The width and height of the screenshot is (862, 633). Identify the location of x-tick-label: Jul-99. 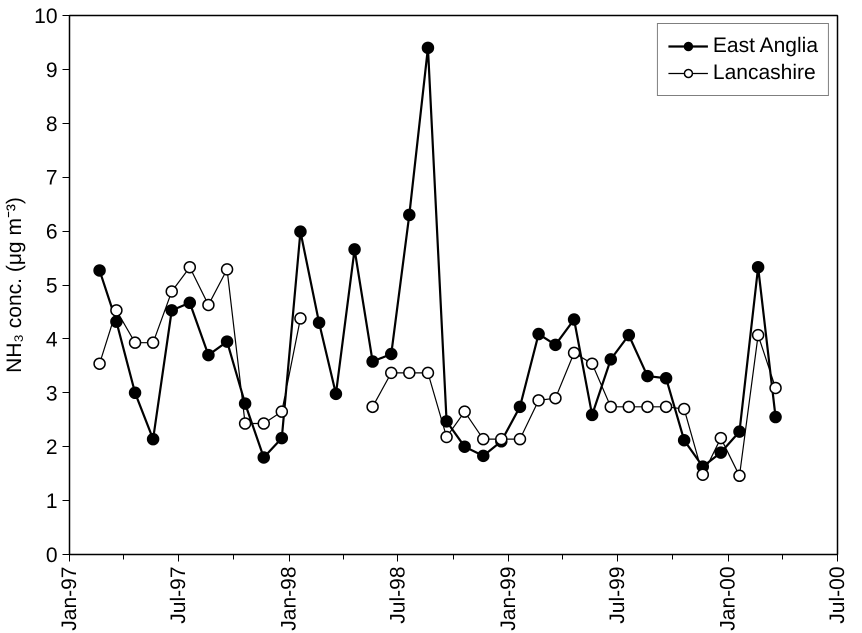
(617, 595).